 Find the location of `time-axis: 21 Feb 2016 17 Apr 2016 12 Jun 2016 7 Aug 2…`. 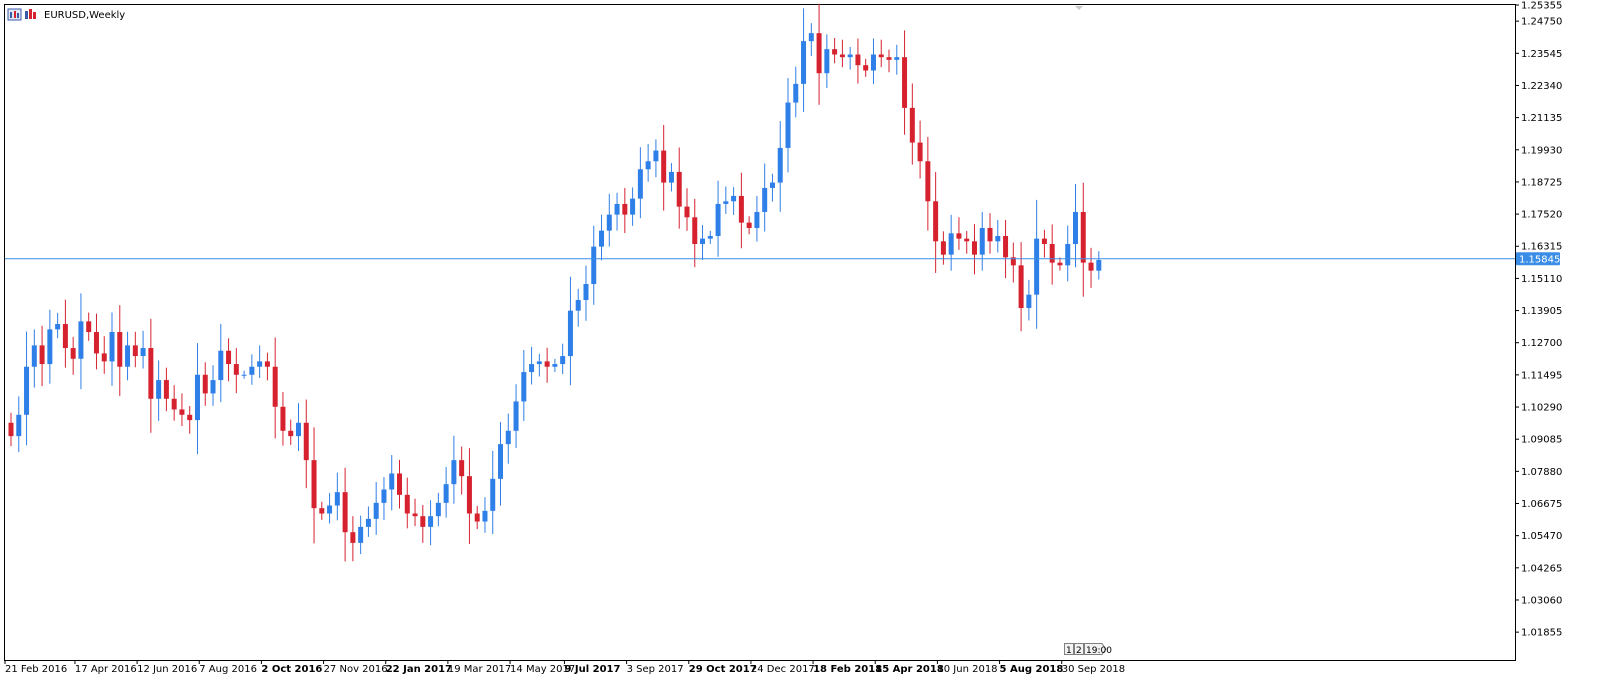

time-axis: 21 Feb 2016 17 Apr 2016 12 Jun 2016 7 Aug 2… is located at coordinates (564, 667).